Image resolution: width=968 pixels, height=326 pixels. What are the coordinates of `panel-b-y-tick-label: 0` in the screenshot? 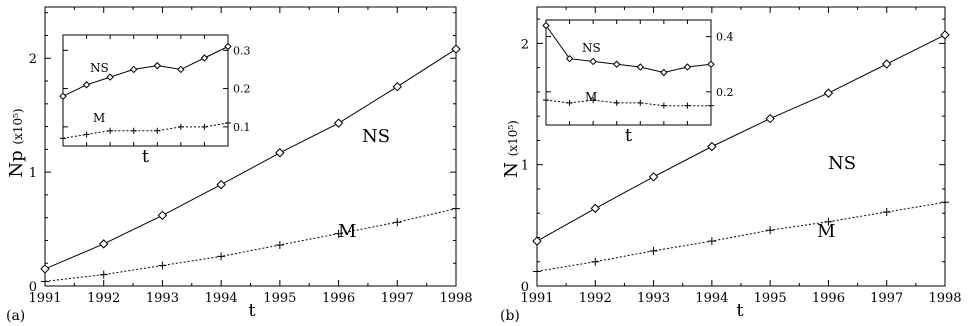 It's located at (525, 287).